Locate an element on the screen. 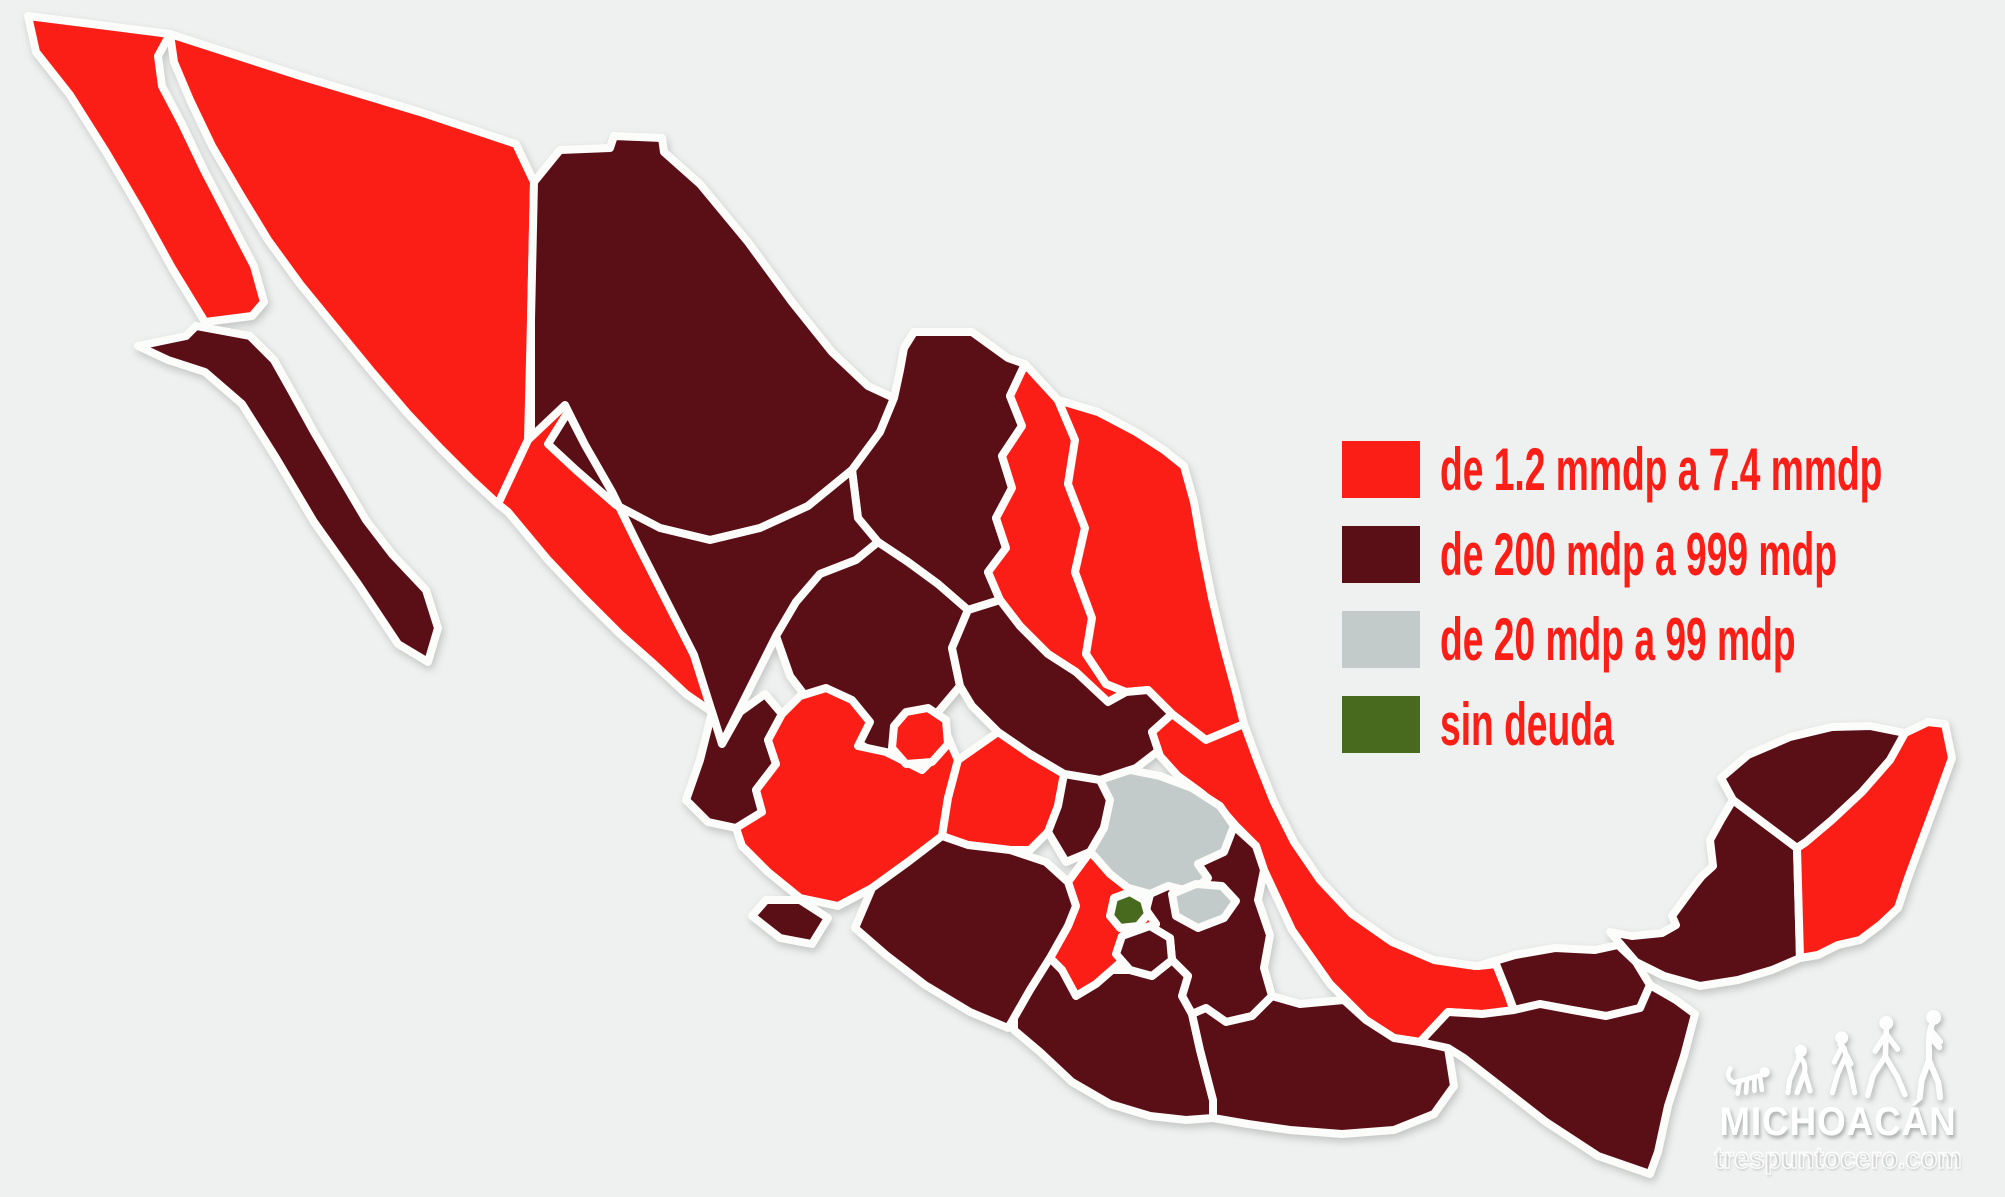 This screenshot has width=2005, height=1197. legend-label: de 1.2 mmdp a 7.4 mmdp is located at coordinates (1661, 469).